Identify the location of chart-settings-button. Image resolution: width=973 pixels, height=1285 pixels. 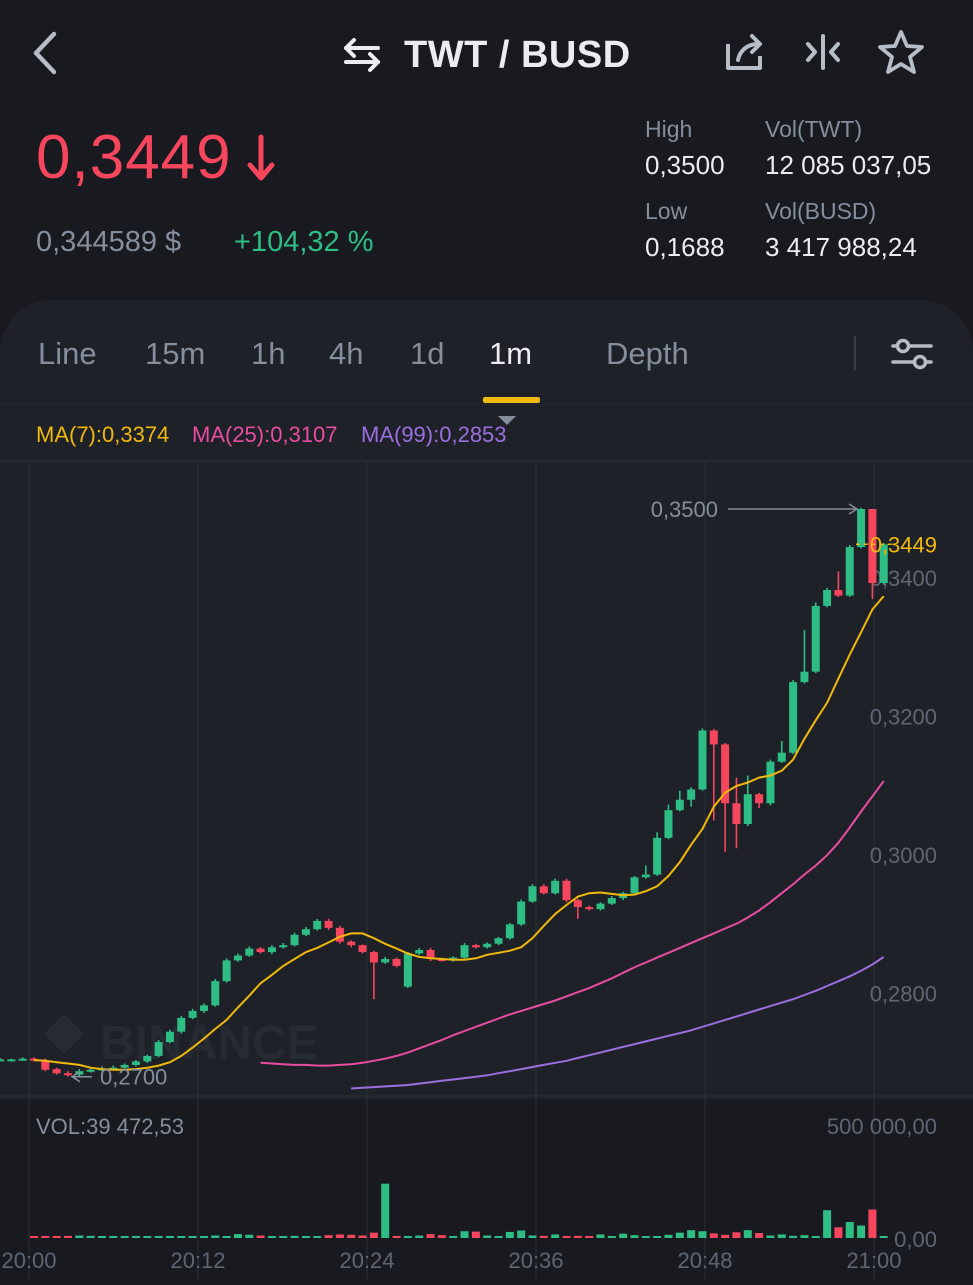
(912, 354).